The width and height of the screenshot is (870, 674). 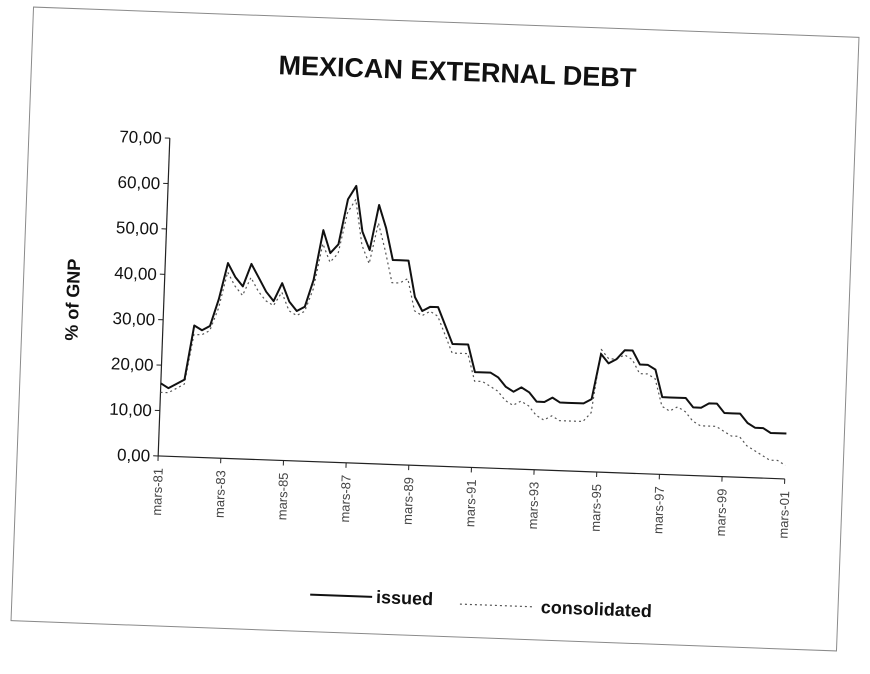 What do you see at coordinates (132, 364) in the screenshot?
I see `y-tick-label: 20,00` at bounding box center [132, 364].